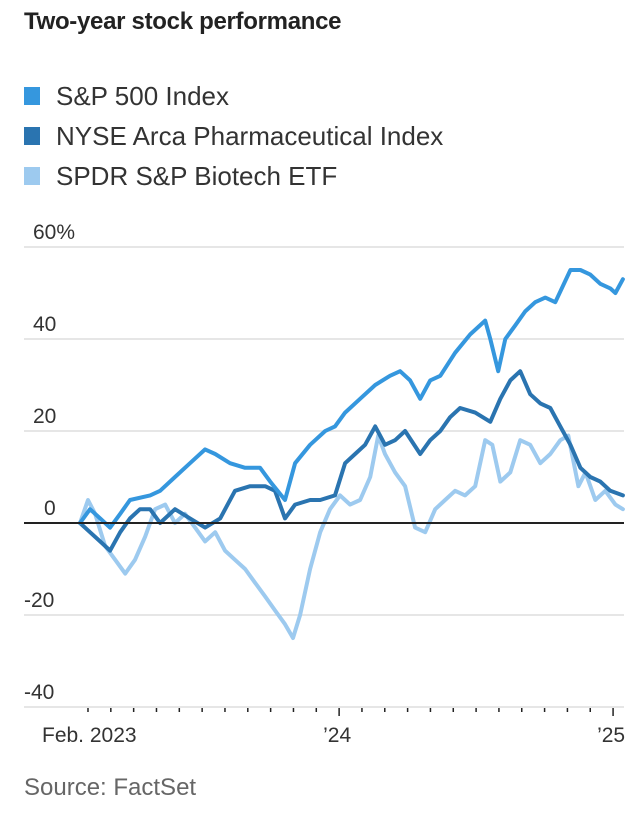  Describe the element at coordinates (142, 95) in the screenshot. I see `legend-label-sp500: S&P 500 Index` at that location.